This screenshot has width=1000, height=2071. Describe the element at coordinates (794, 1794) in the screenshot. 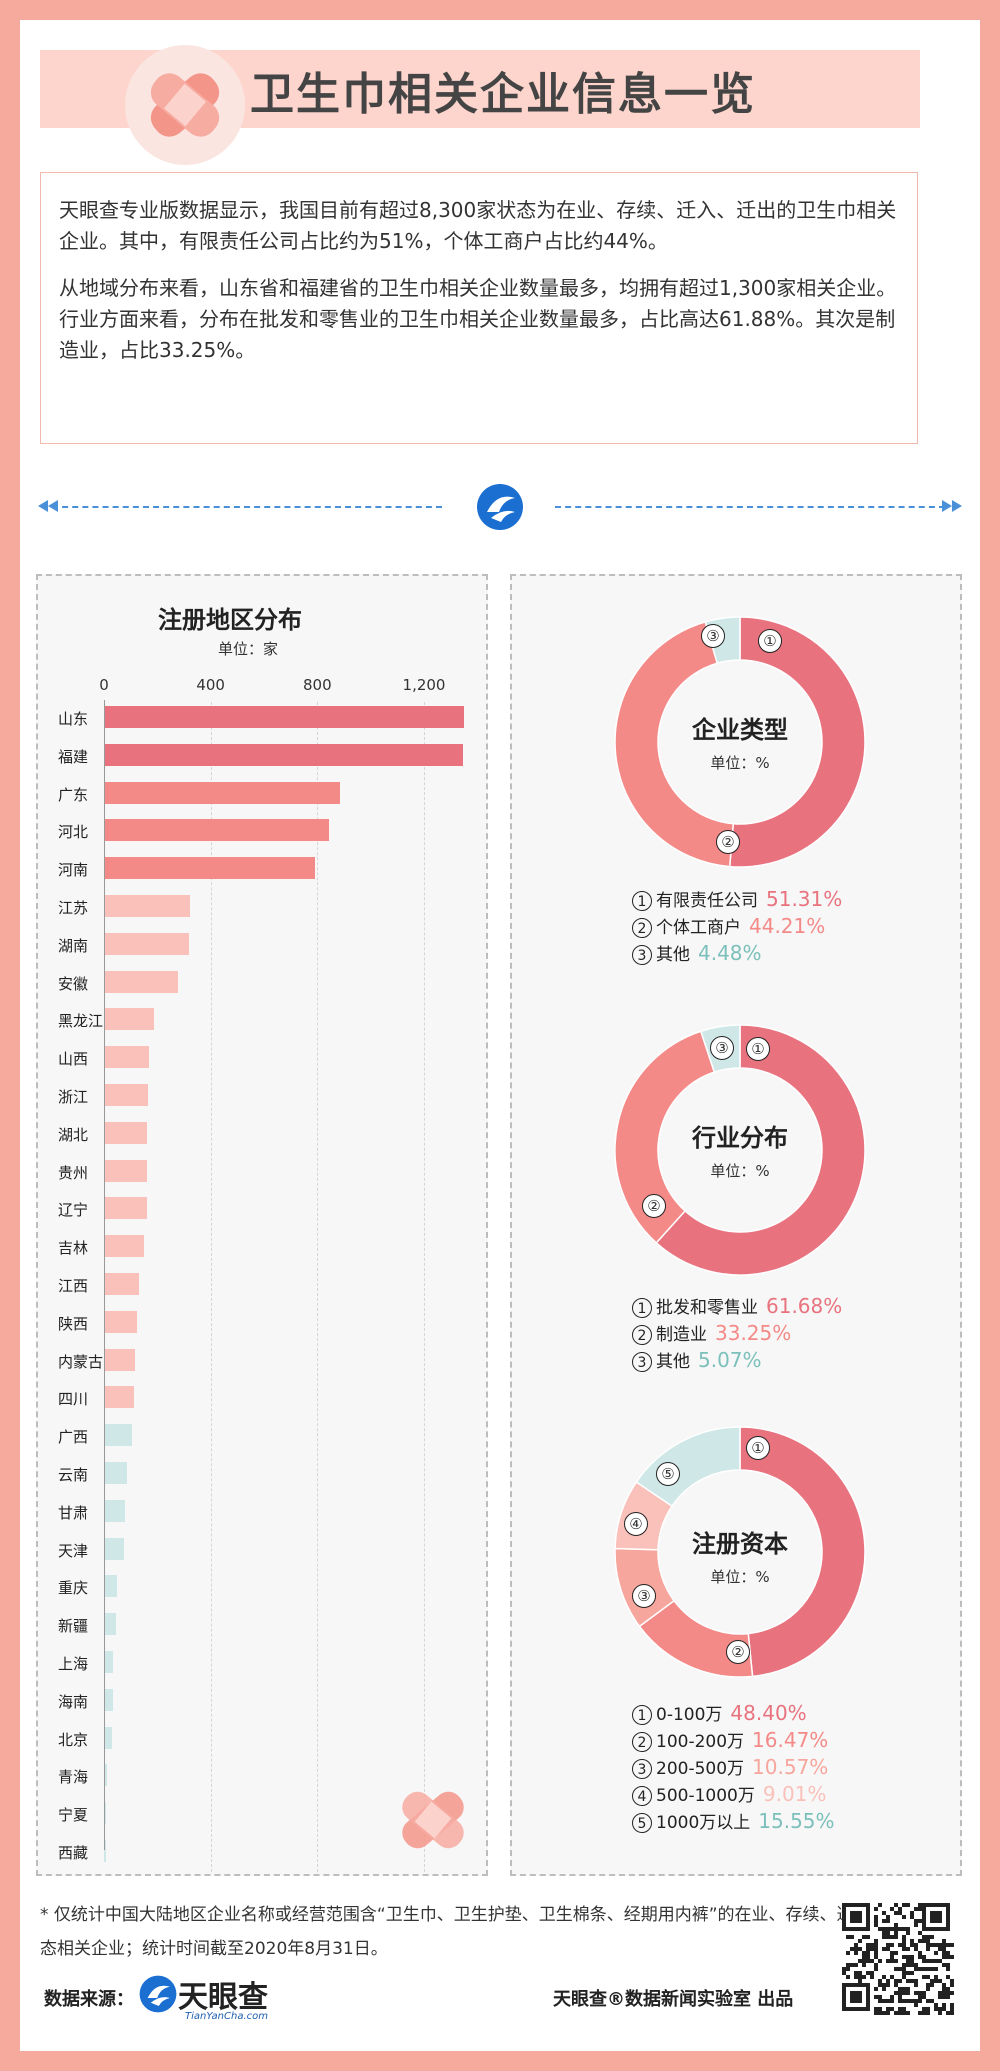

I see `legend-value: 9.01%` at that location.